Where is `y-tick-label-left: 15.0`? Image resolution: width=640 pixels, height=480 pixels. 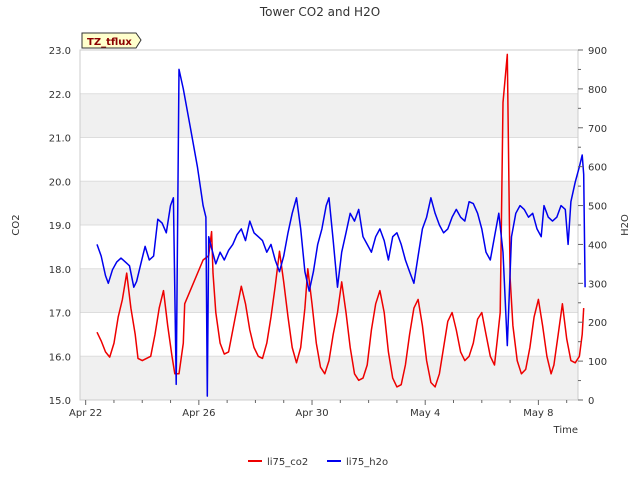 y-tick-label-left: 15.0 is located at coordinates (60, 401).